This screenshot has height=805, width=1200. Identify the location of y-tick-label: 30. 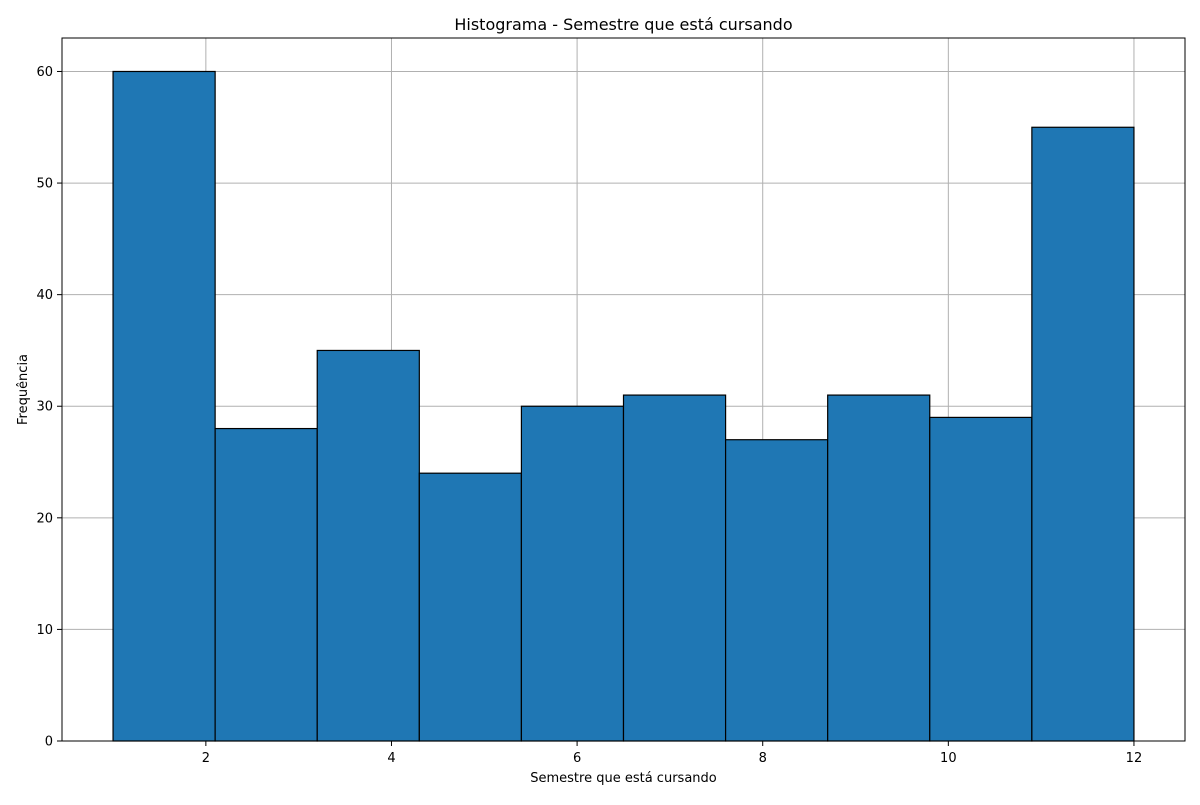
(44, 407).